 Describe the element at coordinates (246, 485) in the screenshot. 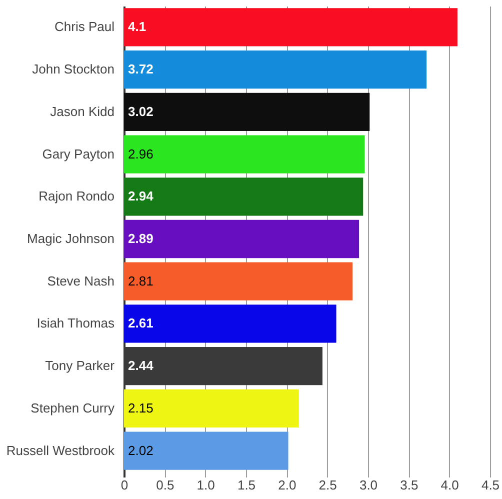

I see `x-tick-label: 1.5` at that location.